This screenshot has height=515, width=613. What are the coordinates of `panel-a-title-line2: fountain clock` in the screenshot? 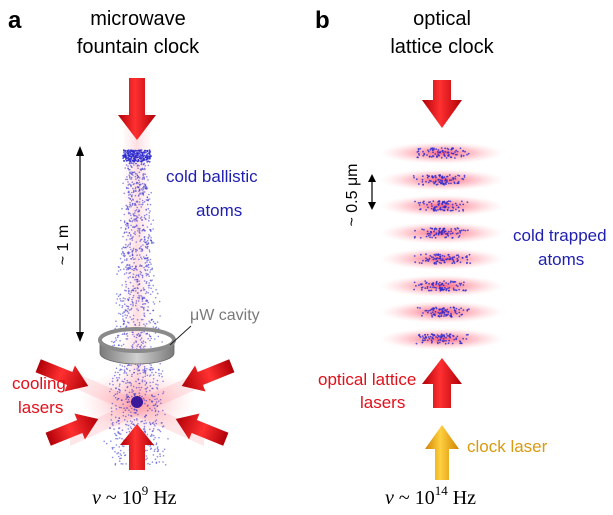 It's located at (138, 47).